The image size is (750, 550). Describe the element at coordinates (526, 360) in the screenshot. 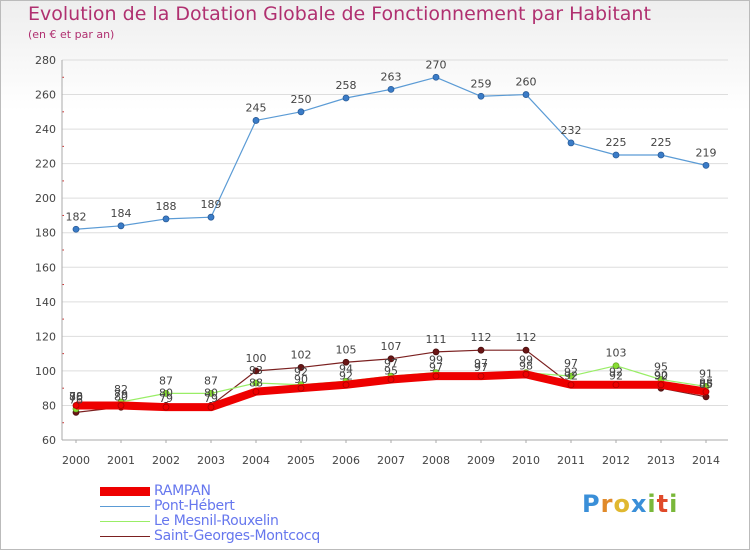

I see `data-label-le-mesnil-rouxelin-2010: 99` at that location.